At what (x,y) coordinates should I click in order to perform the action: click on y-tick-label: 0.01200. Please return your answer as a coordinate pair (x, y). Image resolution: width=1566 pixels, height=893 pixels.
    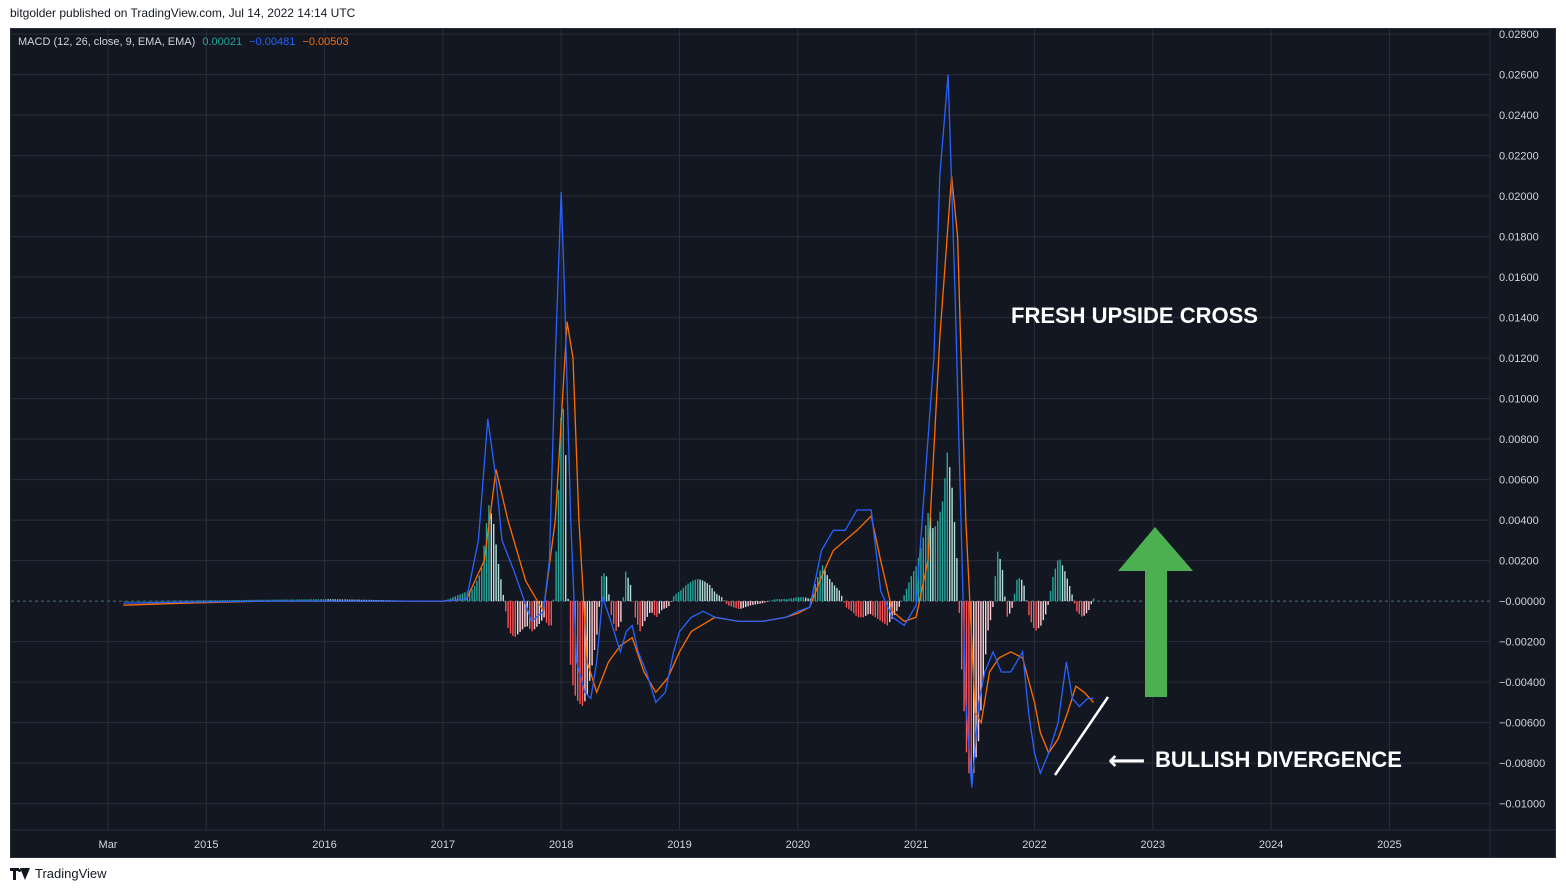
    Looking at the image, I should click on (1519, 359).